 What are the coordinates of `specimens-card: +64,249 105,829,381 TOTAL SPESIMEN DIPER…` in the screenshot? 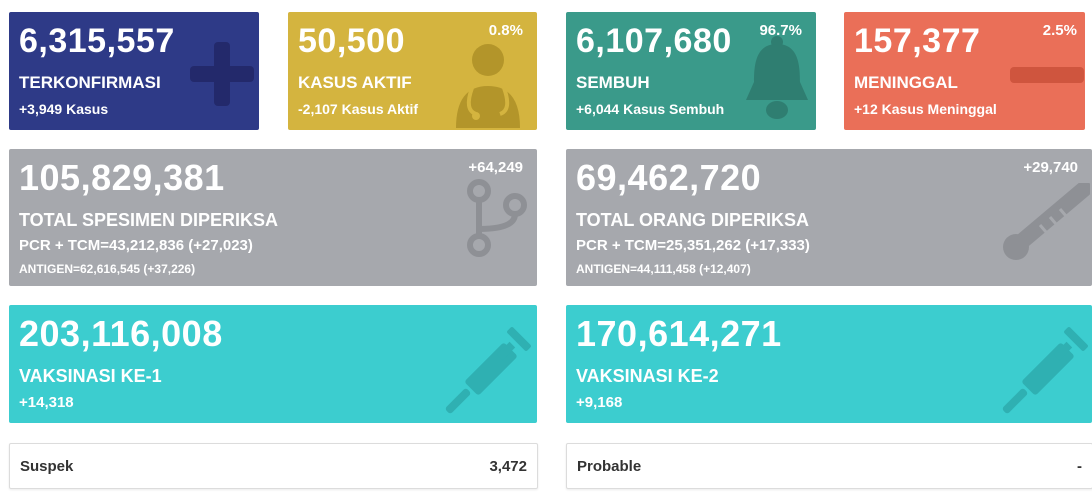 It's located at (273, 217).